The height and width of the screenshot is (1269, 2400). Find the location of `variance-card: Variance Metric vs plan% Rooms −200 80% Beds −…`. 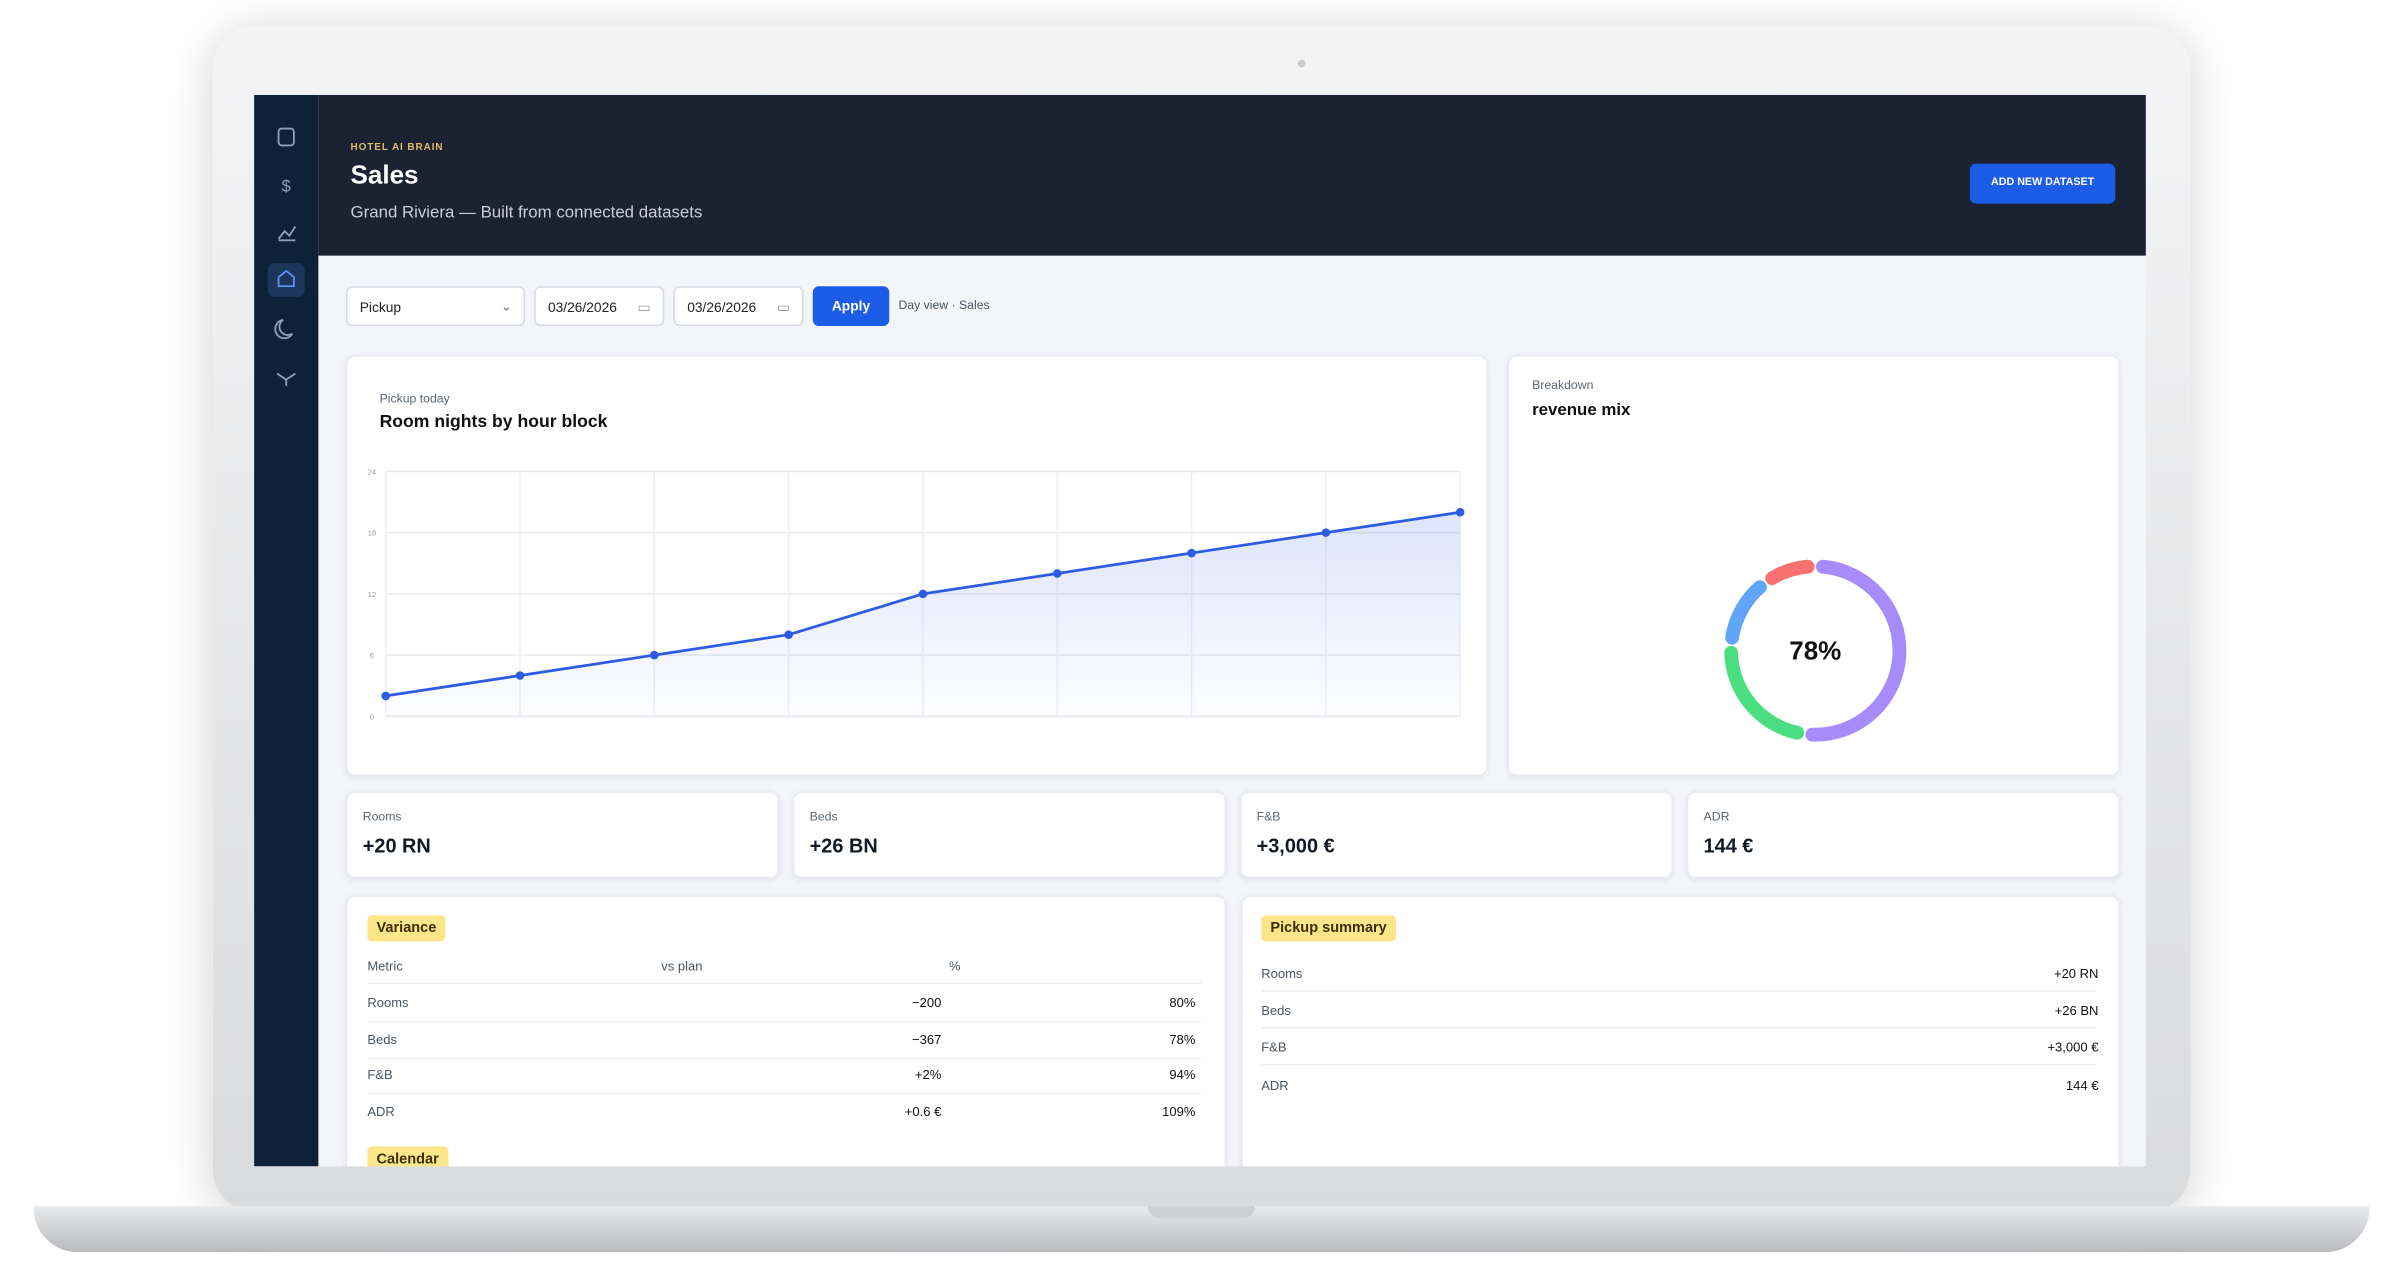

variance-card: Variance Metric vs plan% Rooms −200 80% Beds −… is located at coordinates (786, 1031).